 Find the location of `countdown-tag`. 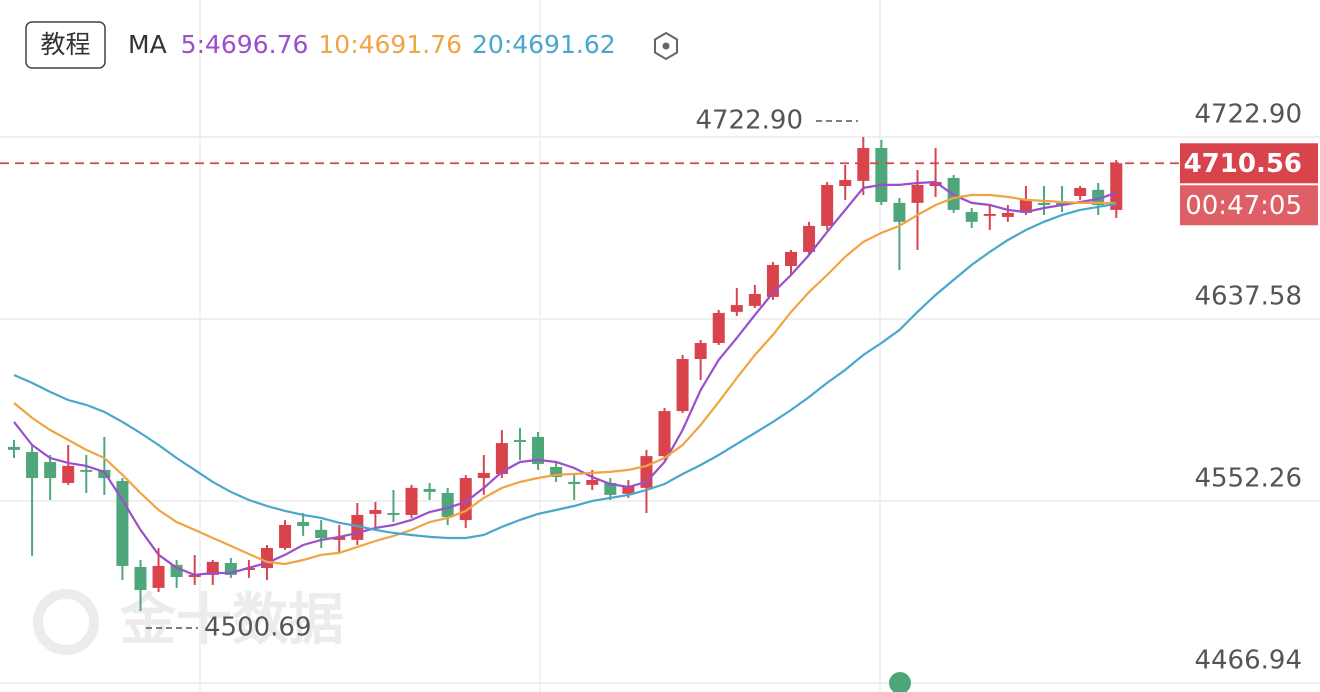

countdown-tag is located at coordinates (1249, 205).